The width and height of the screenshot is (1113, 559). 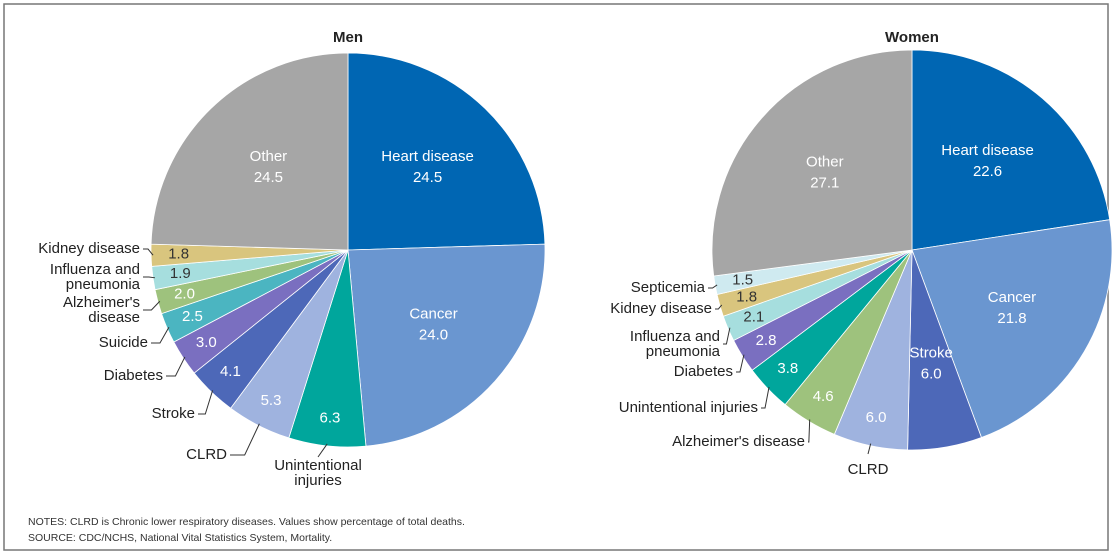 What do you see at coordinates (753, 316) in the screenshot?
I see `value-label: 2.1` at bounding box center [753, 316].